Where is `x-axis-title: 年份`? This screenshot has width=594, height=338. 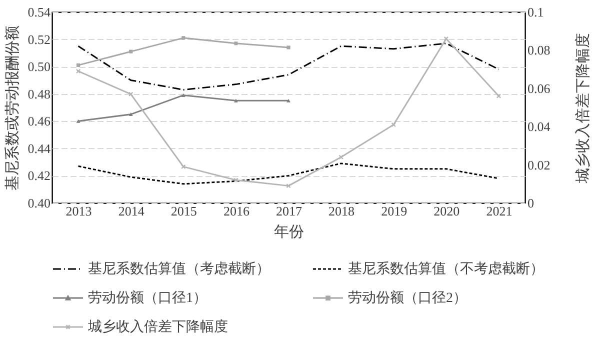 x-axis-title: 年份 is located at coordinates (289, 232).